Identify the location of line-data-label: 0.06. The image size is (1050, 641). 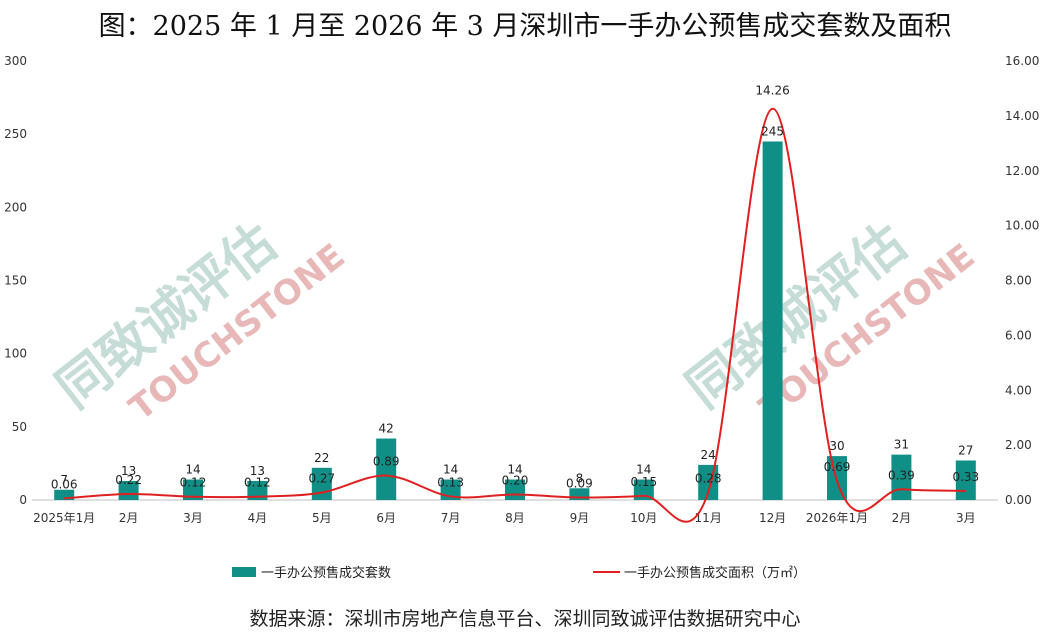
(64, 484).